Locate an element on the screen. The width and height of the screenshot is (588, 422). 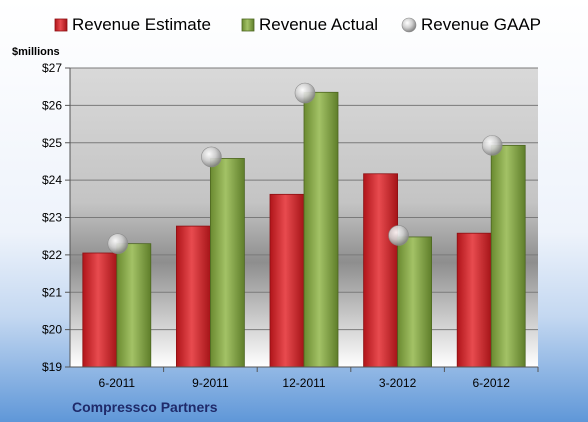
y-axis-unit-label: $millions is located at coordinates (36, 52).